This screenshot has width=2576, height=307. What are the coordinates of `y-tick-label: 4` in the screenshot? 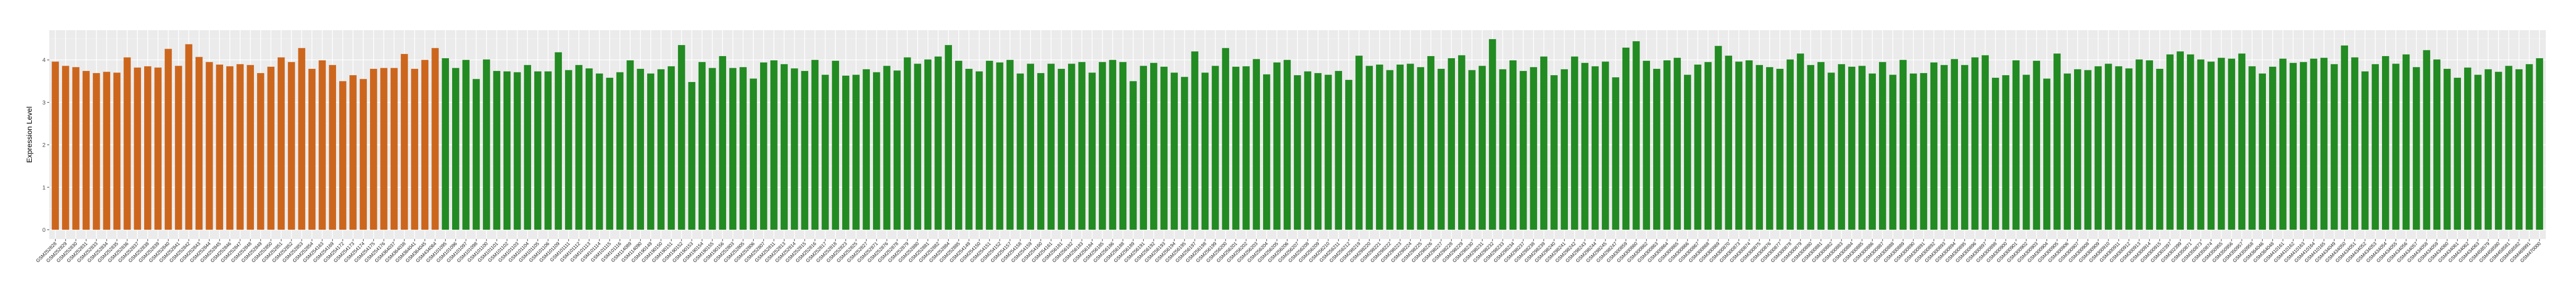 It's located at (44, 60).